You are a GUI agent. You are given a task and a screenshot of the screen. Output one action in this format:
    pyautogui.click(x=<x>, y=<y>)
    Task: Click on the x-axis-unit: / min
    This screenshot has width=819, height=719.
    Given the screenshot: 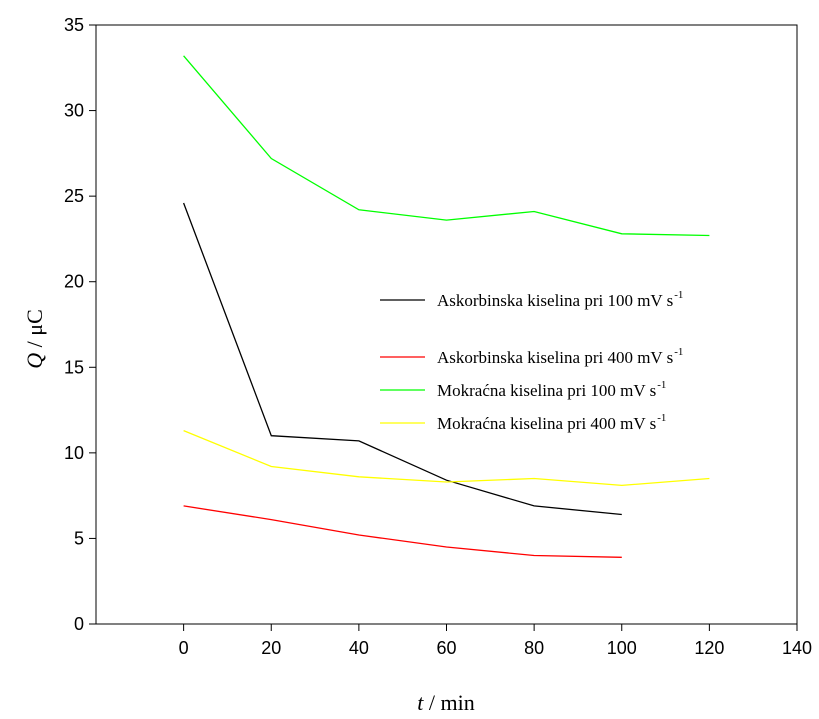 What is the action you would take?
    pyautogui.click(x=452, y=702)
    